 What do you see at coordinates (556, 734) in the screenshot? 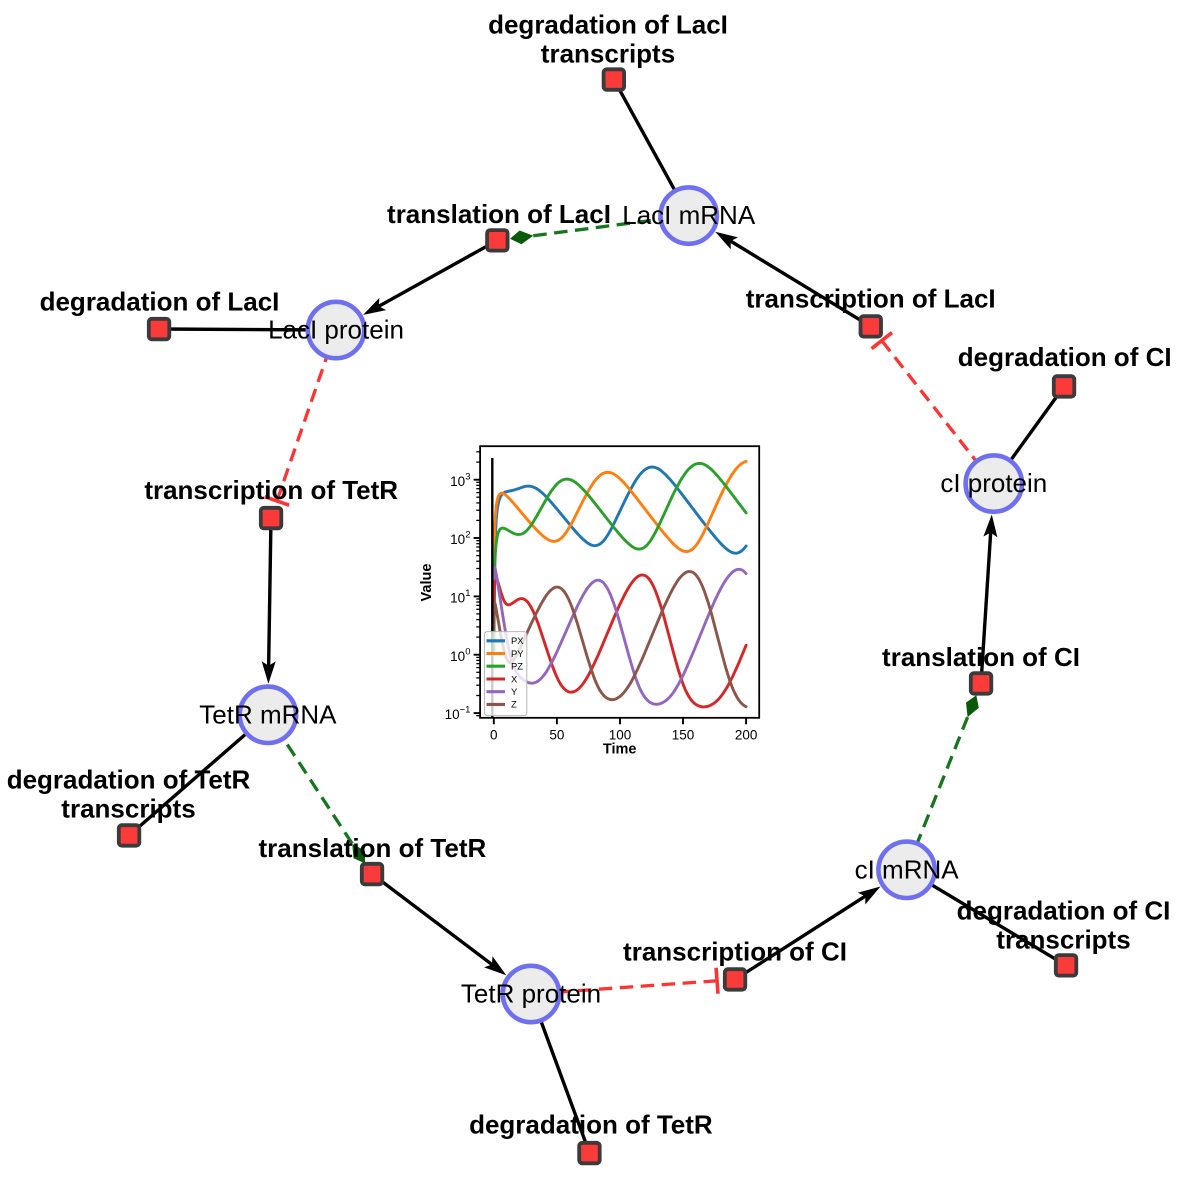
I see `svg-text: 50` at bounding box center [556, 734].